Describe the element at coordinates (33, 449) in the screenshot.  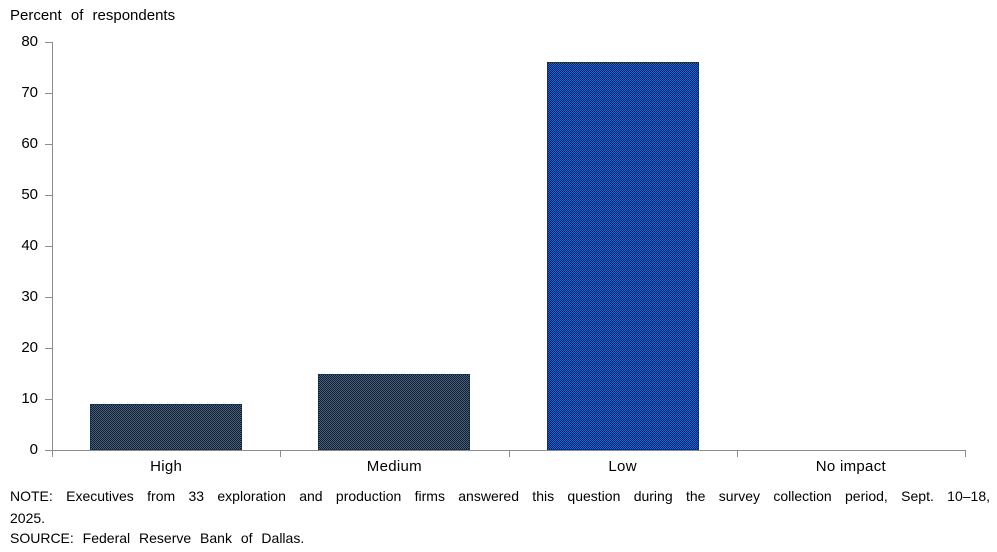
I see `y-axis-tick-label: 0` at that location.